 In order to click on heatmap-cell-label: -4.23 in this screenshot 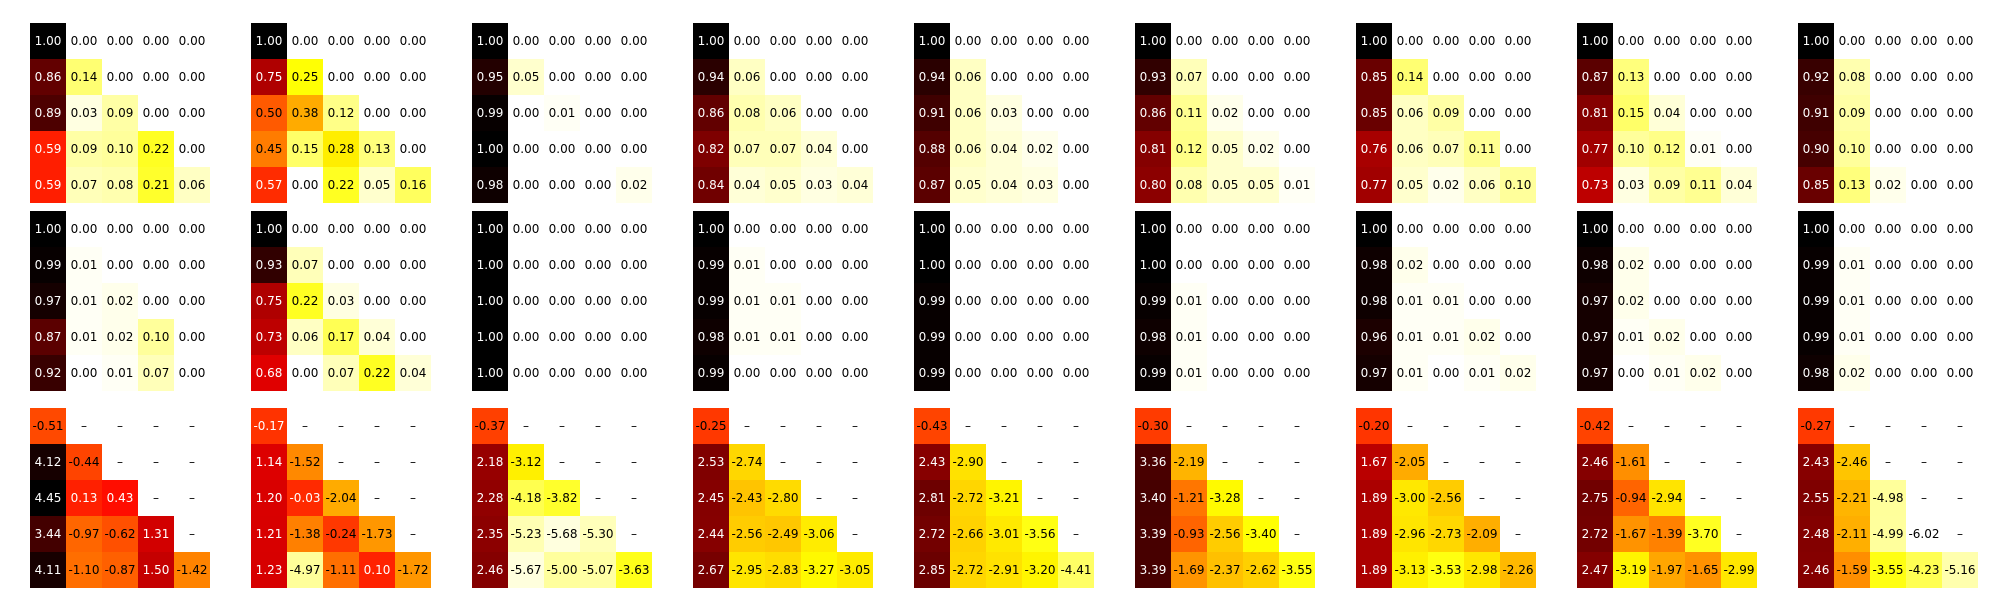, I will do `click(1923, 570)`.